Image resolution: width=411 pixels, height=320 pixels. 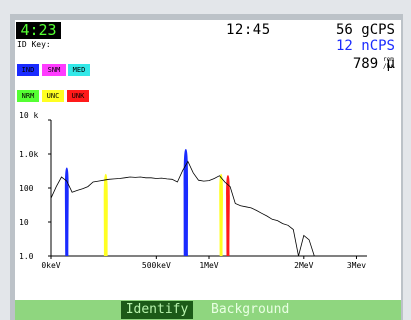 What do you see at coordinates (208, 310) in the screenshot?
I see `softkey-bar: Identify Background` at bounding box center [208, 310].